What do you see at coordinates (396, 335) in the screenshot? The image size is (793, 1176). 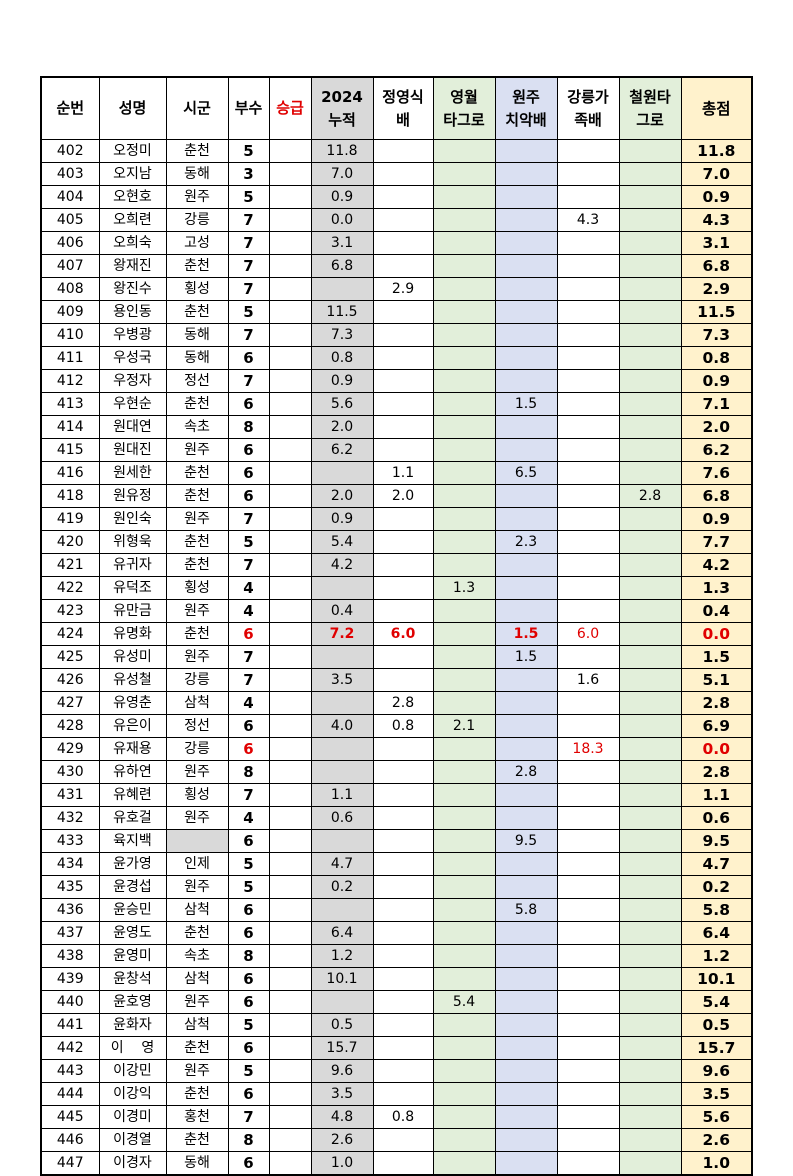 I see `table-row: 410 우병광 동해 7 7.3 7.3` at bounding box center [396, 335].